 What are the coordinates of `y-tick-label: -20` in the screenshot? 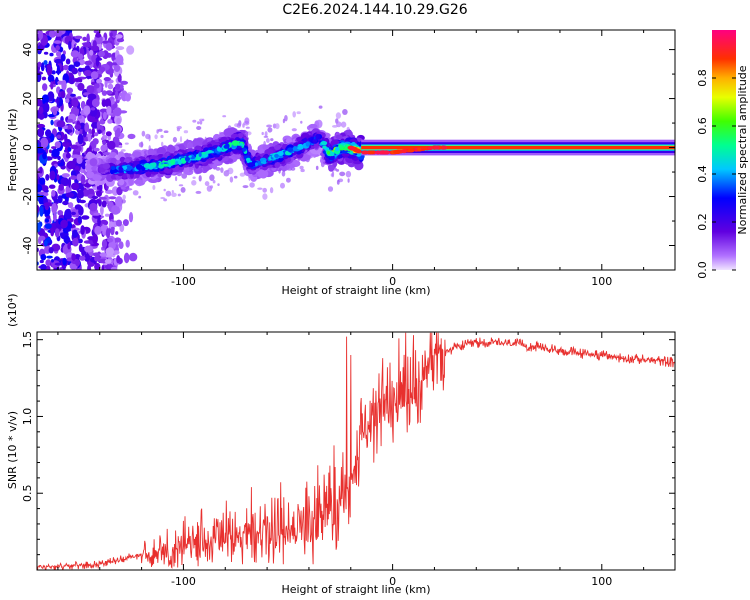 It's located at (27, 197).